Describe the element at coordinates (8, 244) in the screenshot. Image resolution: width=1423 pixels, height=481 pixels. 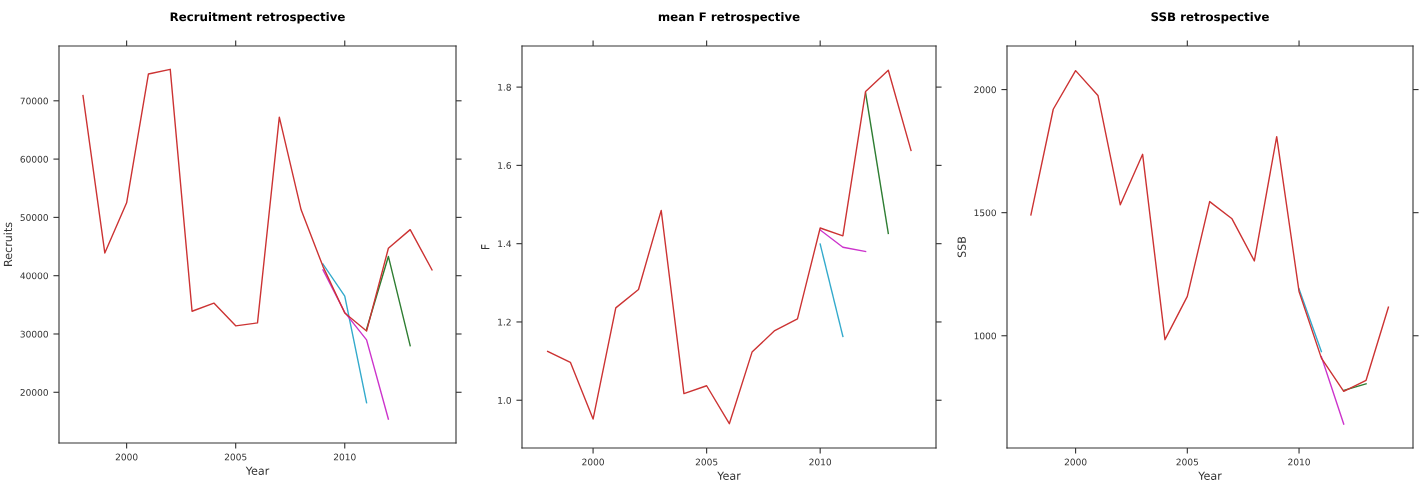
I see `y-axis-title: Recruits` at that location.